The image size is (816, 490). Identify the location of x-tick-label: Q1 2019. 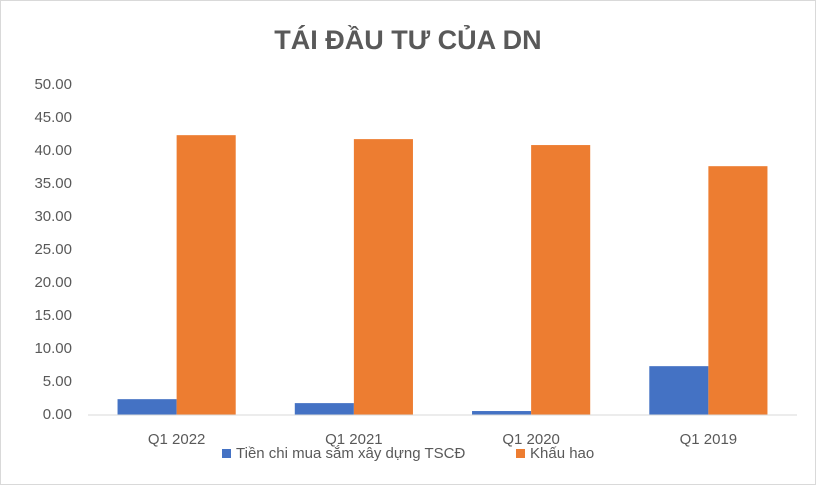
(709, 439).